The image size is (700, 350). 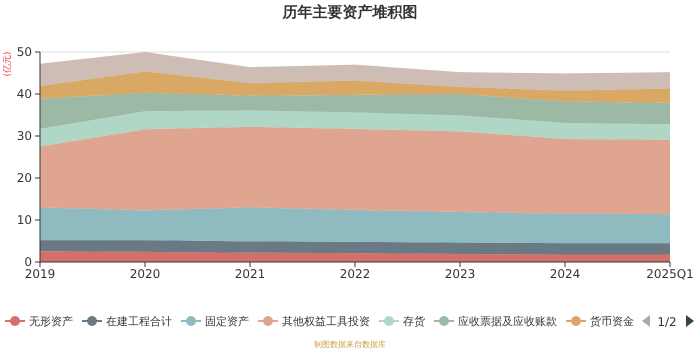 What do you see at coordinates (355, 274) in the screenshot?
I see `x-tick-label: 2022` at bounding box center [355, 274].